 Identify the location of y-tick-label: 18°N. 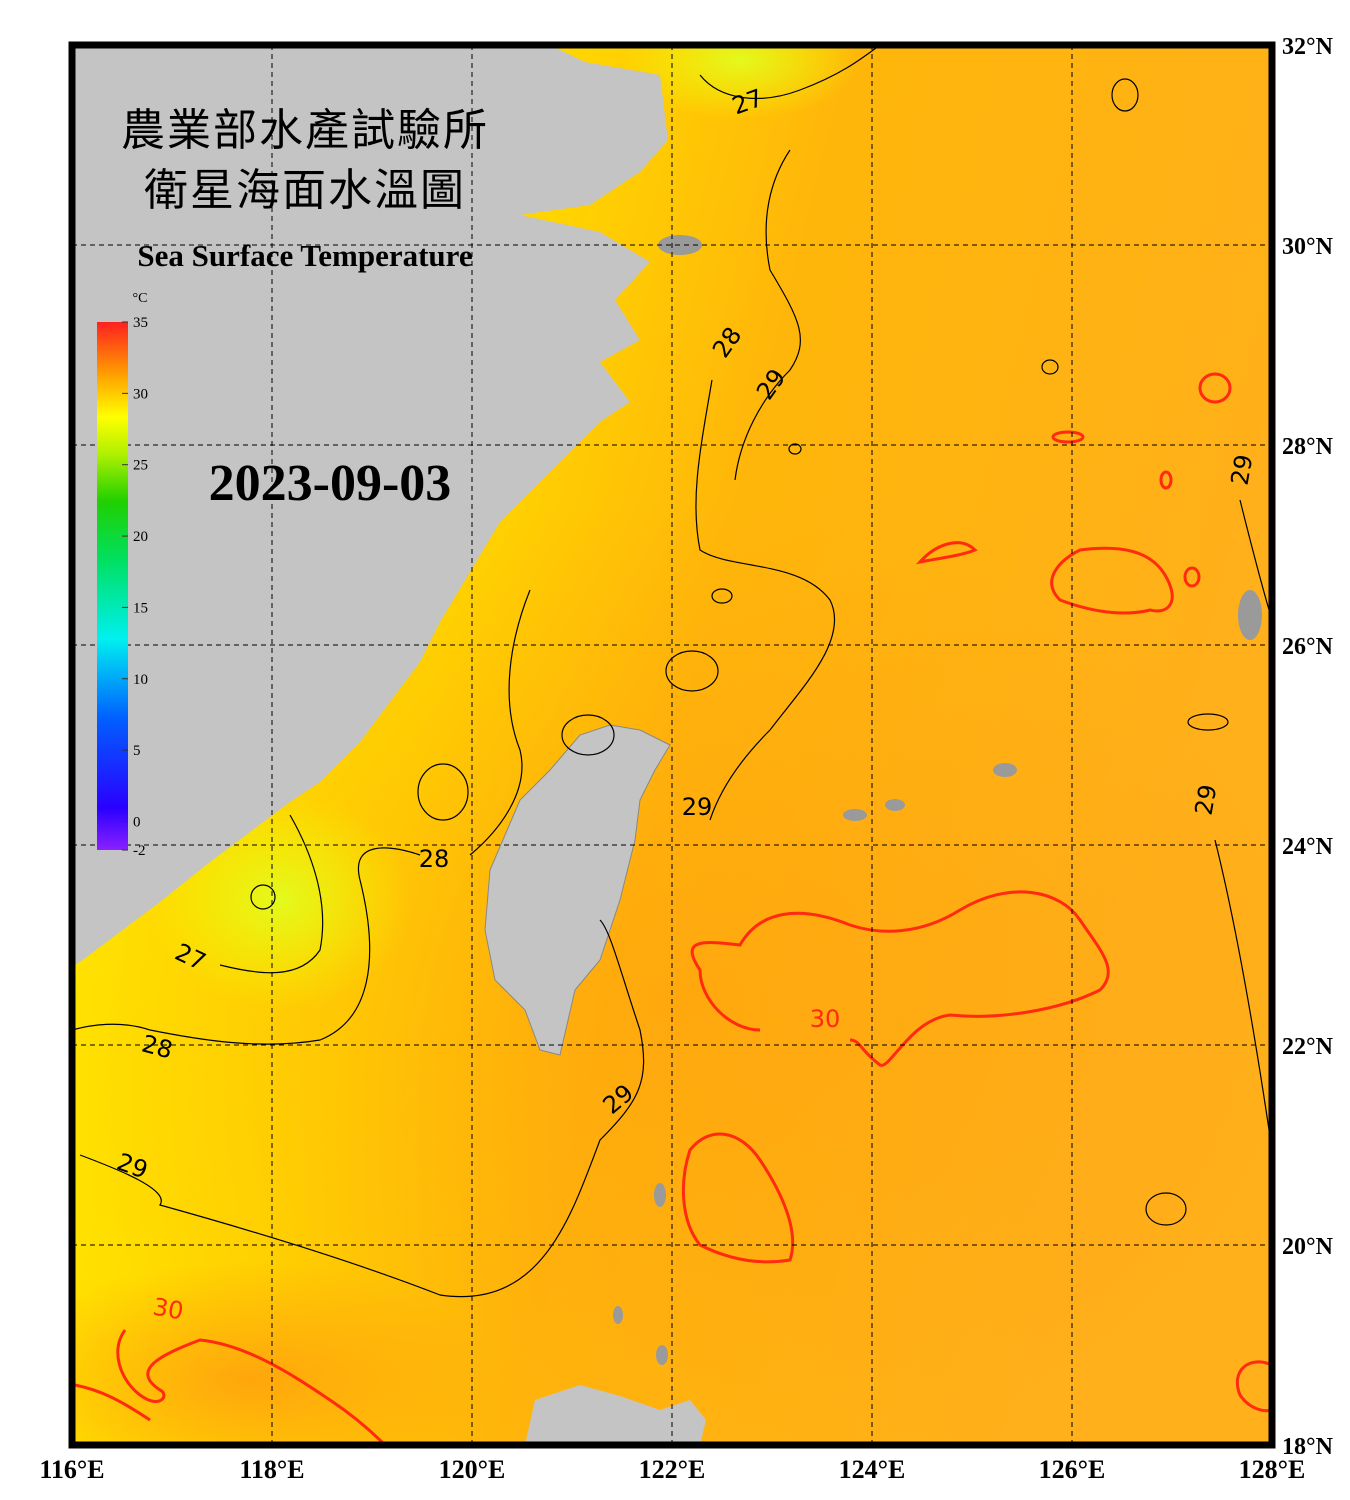
(1308, 1447).